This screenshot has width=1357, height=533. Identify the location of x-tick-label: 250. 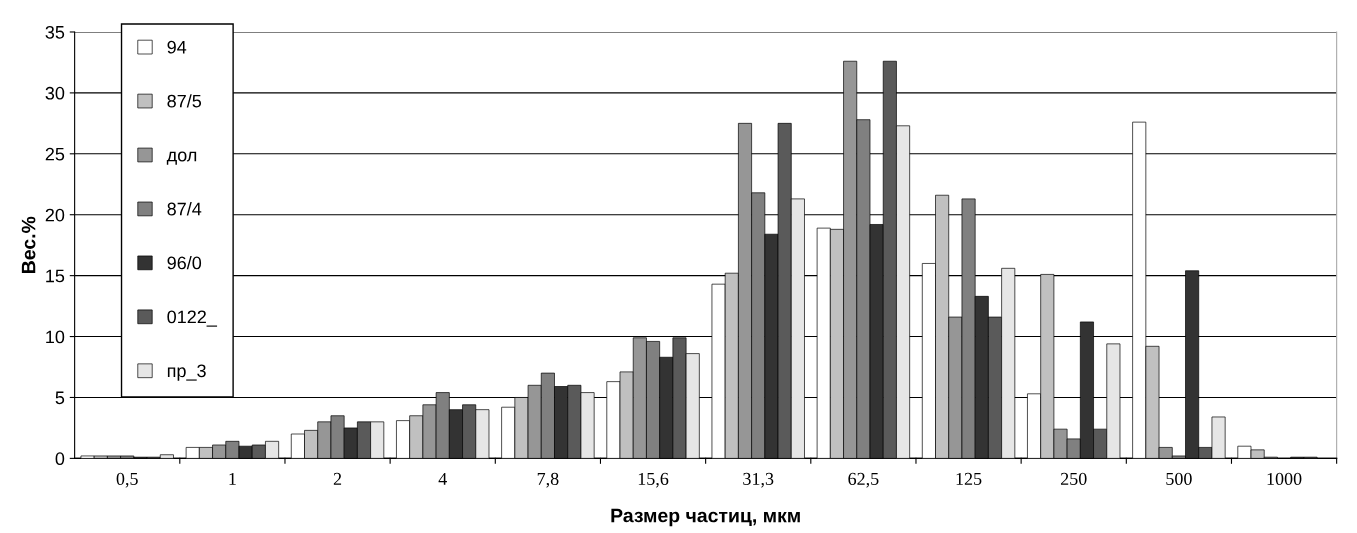
(1073, 478).